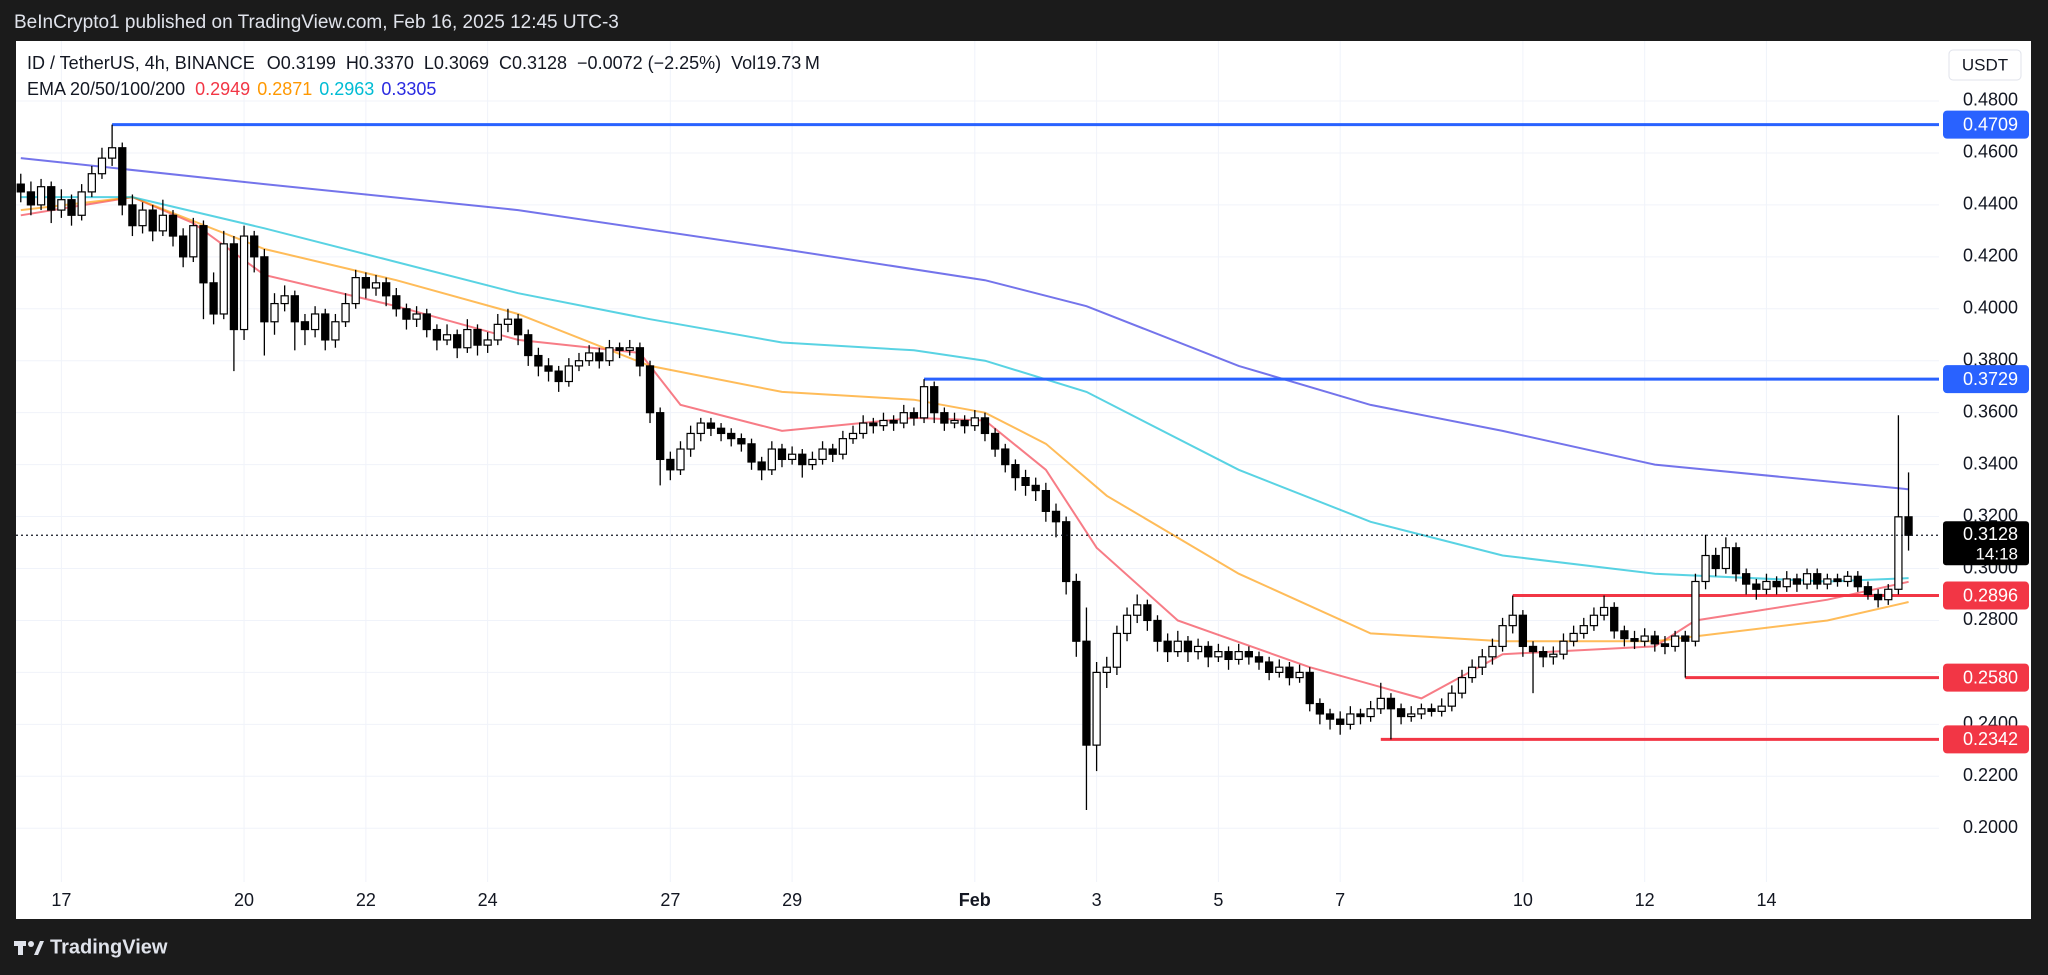 This screenshot has width=2048, height=975. What do you see at coordinates (308, 63) in the screenshot?
I see `field-value: 0.3199` at bounding box center [308, 63].